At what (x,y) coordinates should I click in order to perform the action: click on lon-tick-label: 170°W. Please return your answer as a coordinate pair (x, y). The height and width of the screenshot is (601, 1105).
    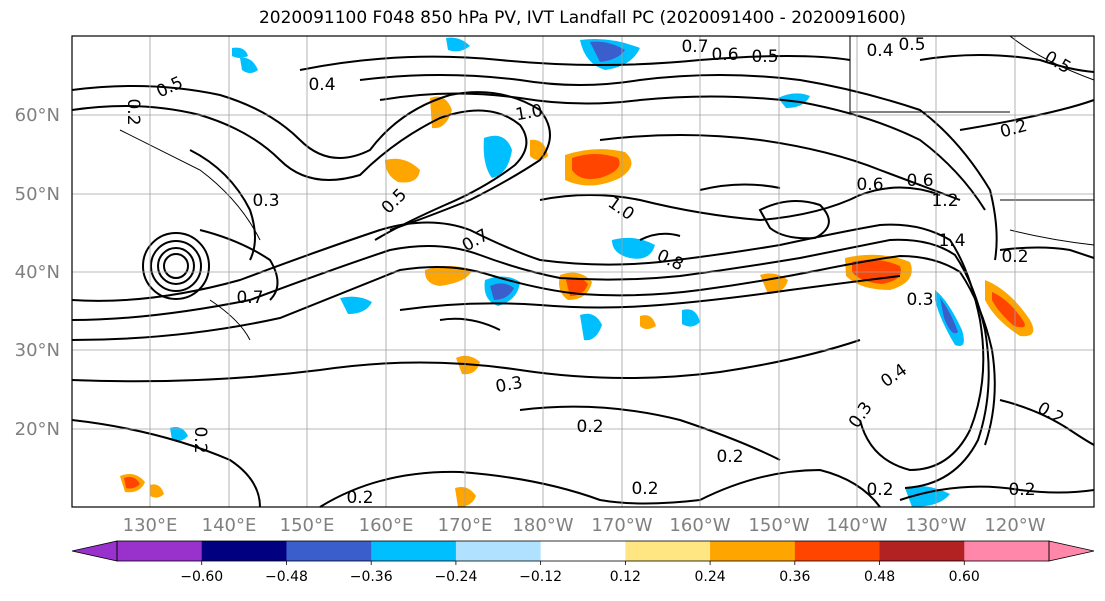
    Looking at the image, I should click on (621, 525).